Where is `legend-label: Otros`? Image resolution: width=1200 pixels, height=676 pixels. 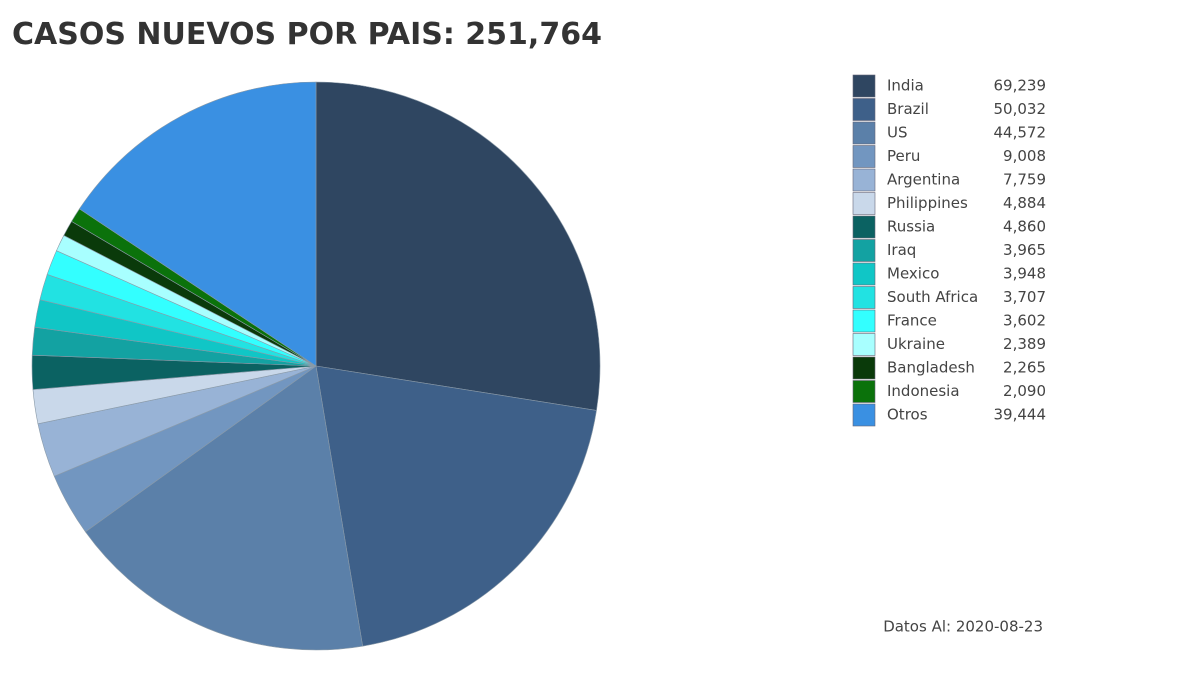
legend-label: Otros is located at coordinates (907, 415).